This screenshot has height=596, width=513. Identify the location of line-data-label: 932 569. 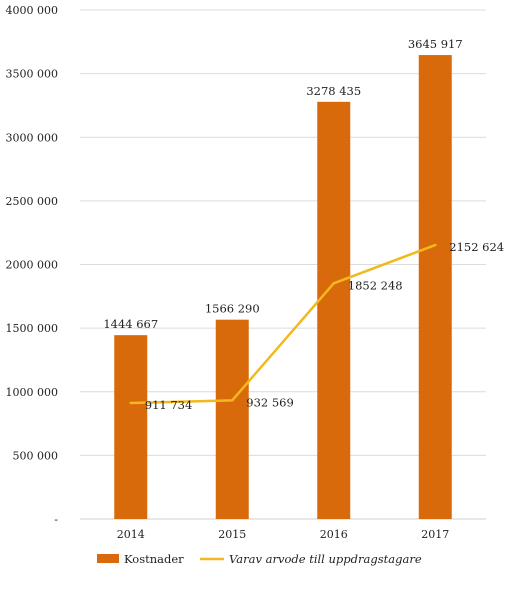
(270, 402).